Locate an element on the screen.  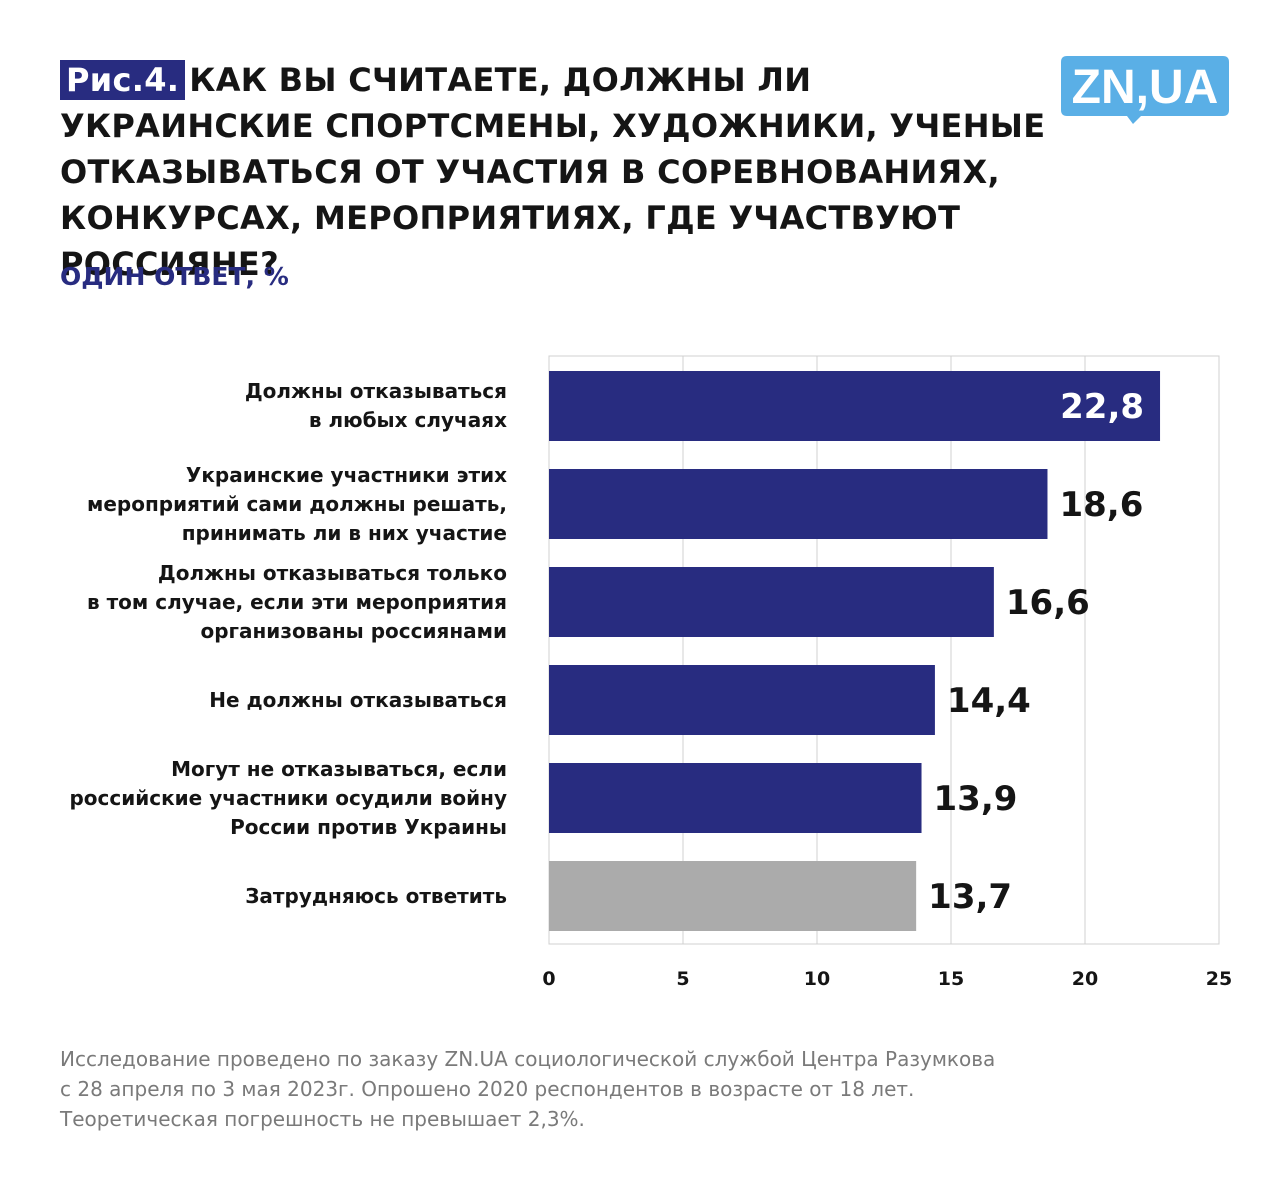
bar-value-label: 13,9 is located at coordinates (976, 799).